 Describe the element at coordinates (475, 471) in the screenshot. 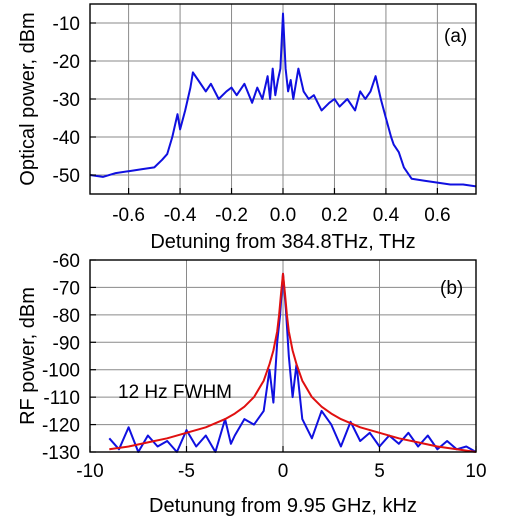

I see `x-tick-label: 10` at that location.